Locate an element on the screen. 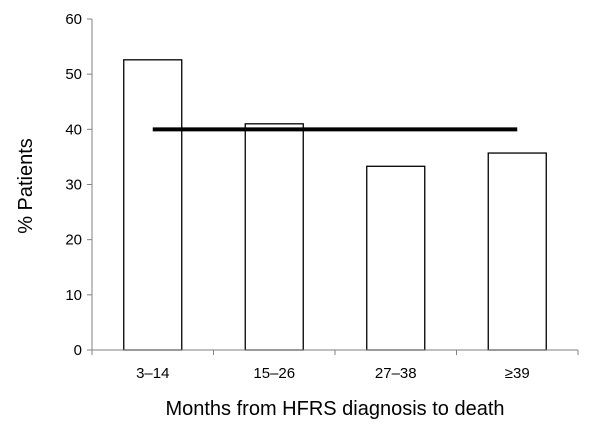  x-axis-title: Months from HFRS diagnosis to death is located at coordinates (334, 409).